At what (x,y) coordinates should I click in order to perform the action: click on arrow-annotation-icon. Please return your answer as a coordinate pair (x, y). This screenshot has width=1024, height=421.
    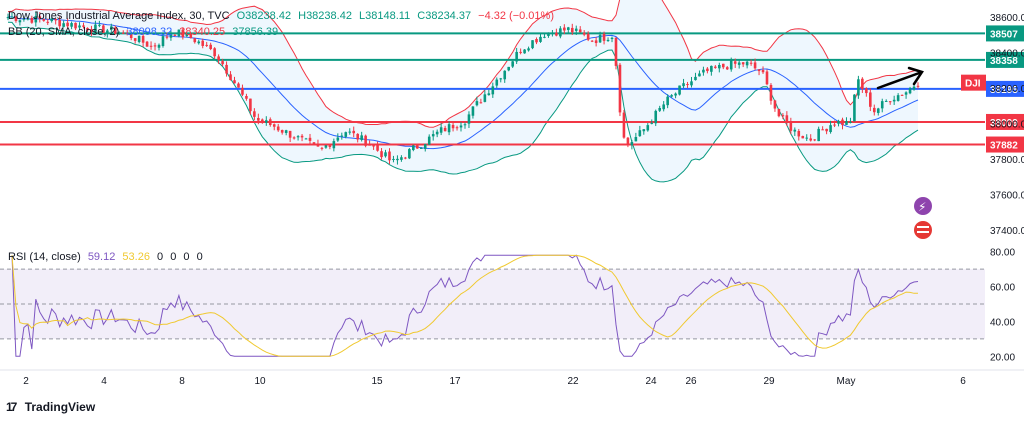
    Looking at the image, I should click on (900, 78).